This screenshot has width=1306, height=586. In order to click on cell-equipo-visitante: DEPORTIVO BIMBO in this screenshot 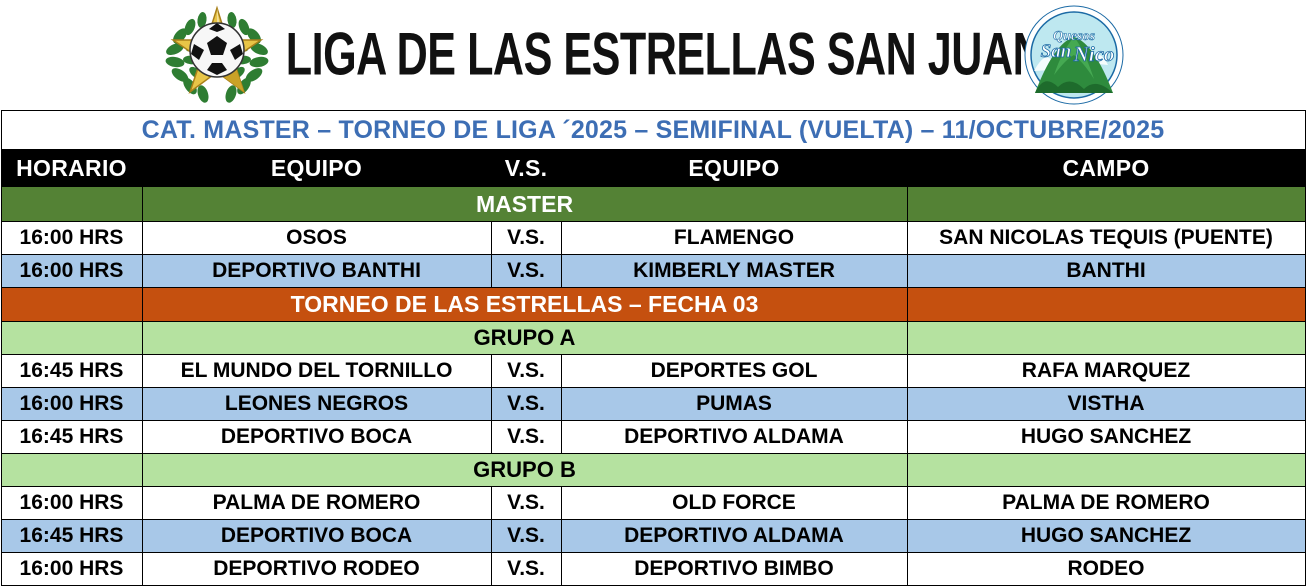, I will do `click(734, 569)`.